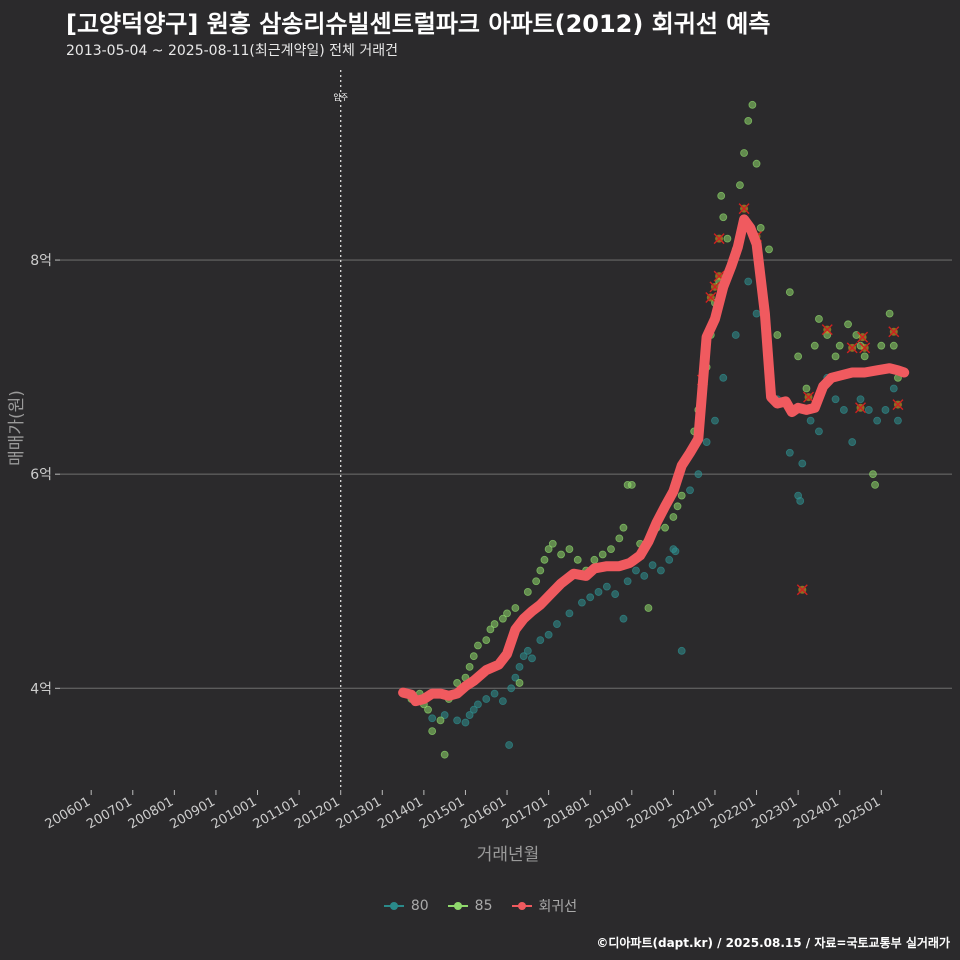  I want to click on y-tick-label: 8억, so click(41, 261).